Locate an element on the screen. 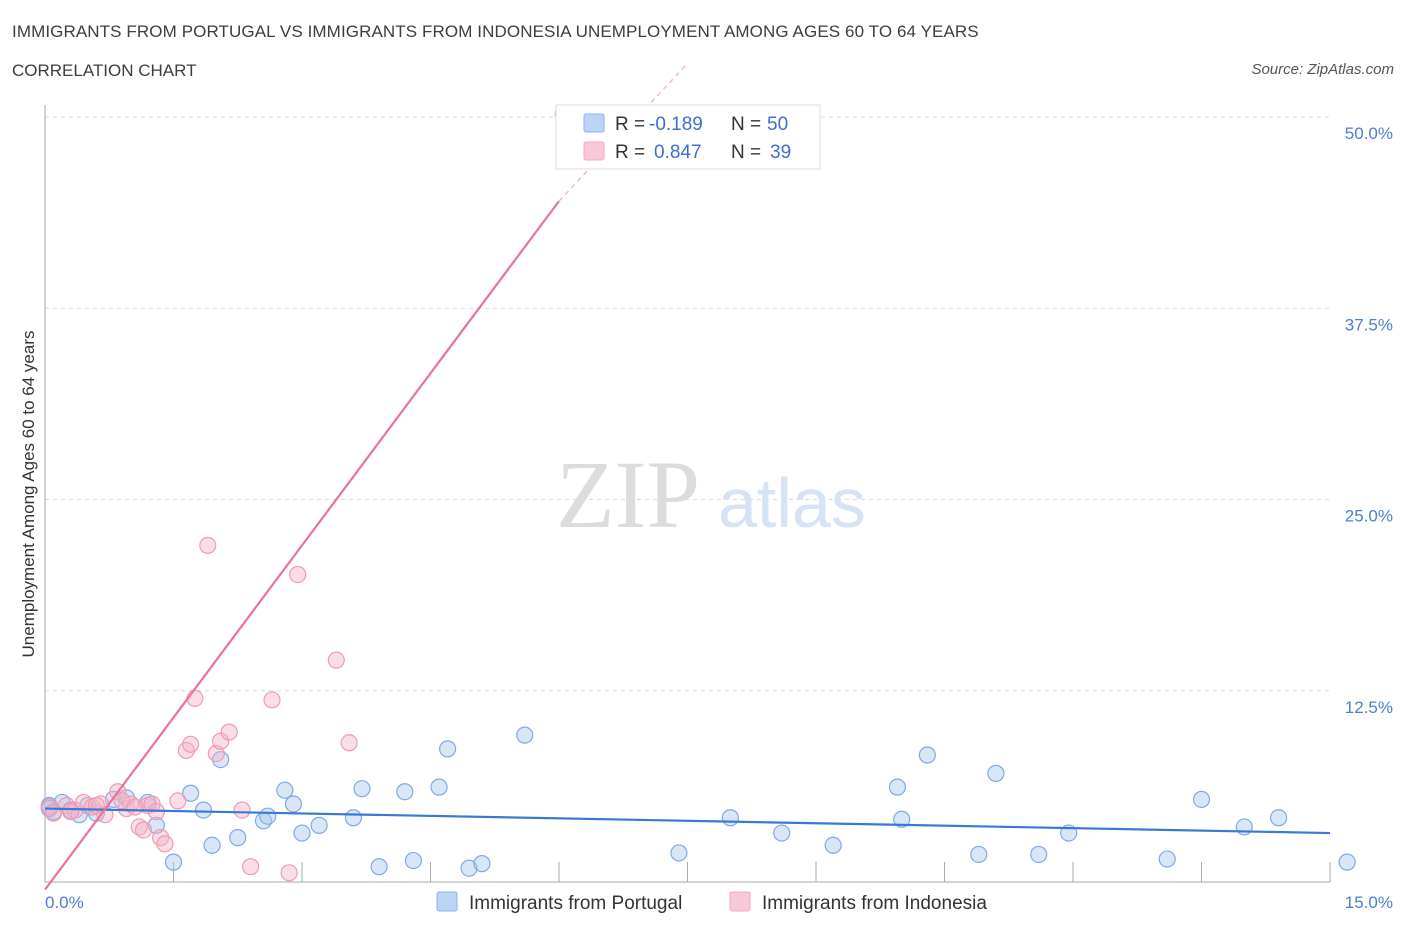 Image resolution: width=1406 pixels, height=930 pixels. legend-box: R = -0.189 N = 50 R = 0.847 N = 39 is located at coordinates (688, 137).